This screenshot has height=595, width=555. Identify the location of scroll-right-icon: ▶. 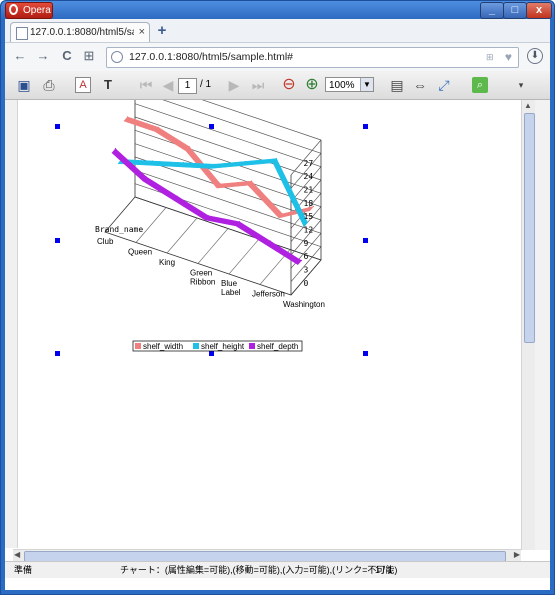
(516, 554).